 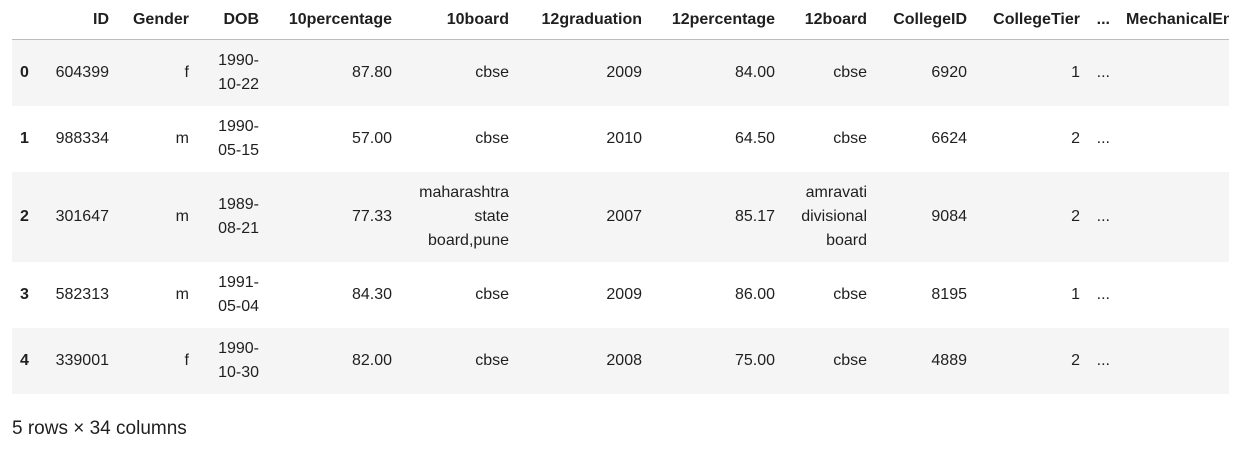 What do you see at coordinates (829, 20) in the screenshot?
I see `header-12board: 12board` at bounding box center [829, 20].